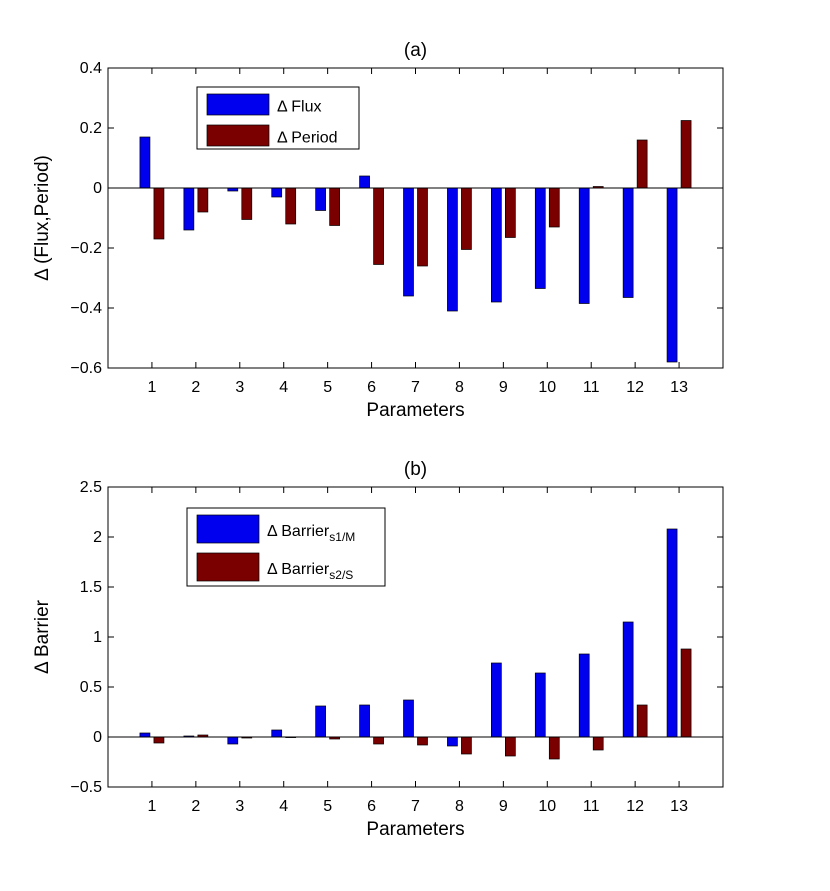  Describe the element at coordinates (547, 387) in the screenshot. I see `x-tick-label: 10` at that location.